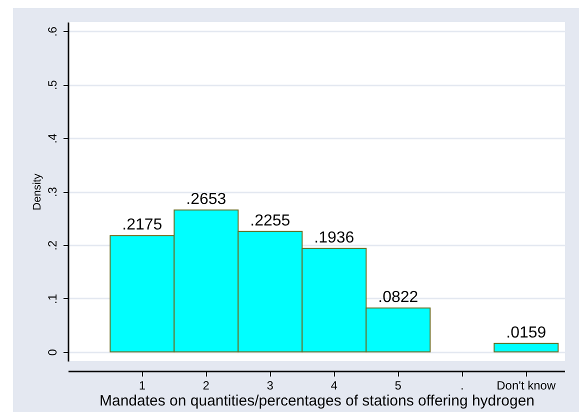 The width and height of the screenshot is (579, 412). I want to click on y-tick-label: .4, so click(53, 138).